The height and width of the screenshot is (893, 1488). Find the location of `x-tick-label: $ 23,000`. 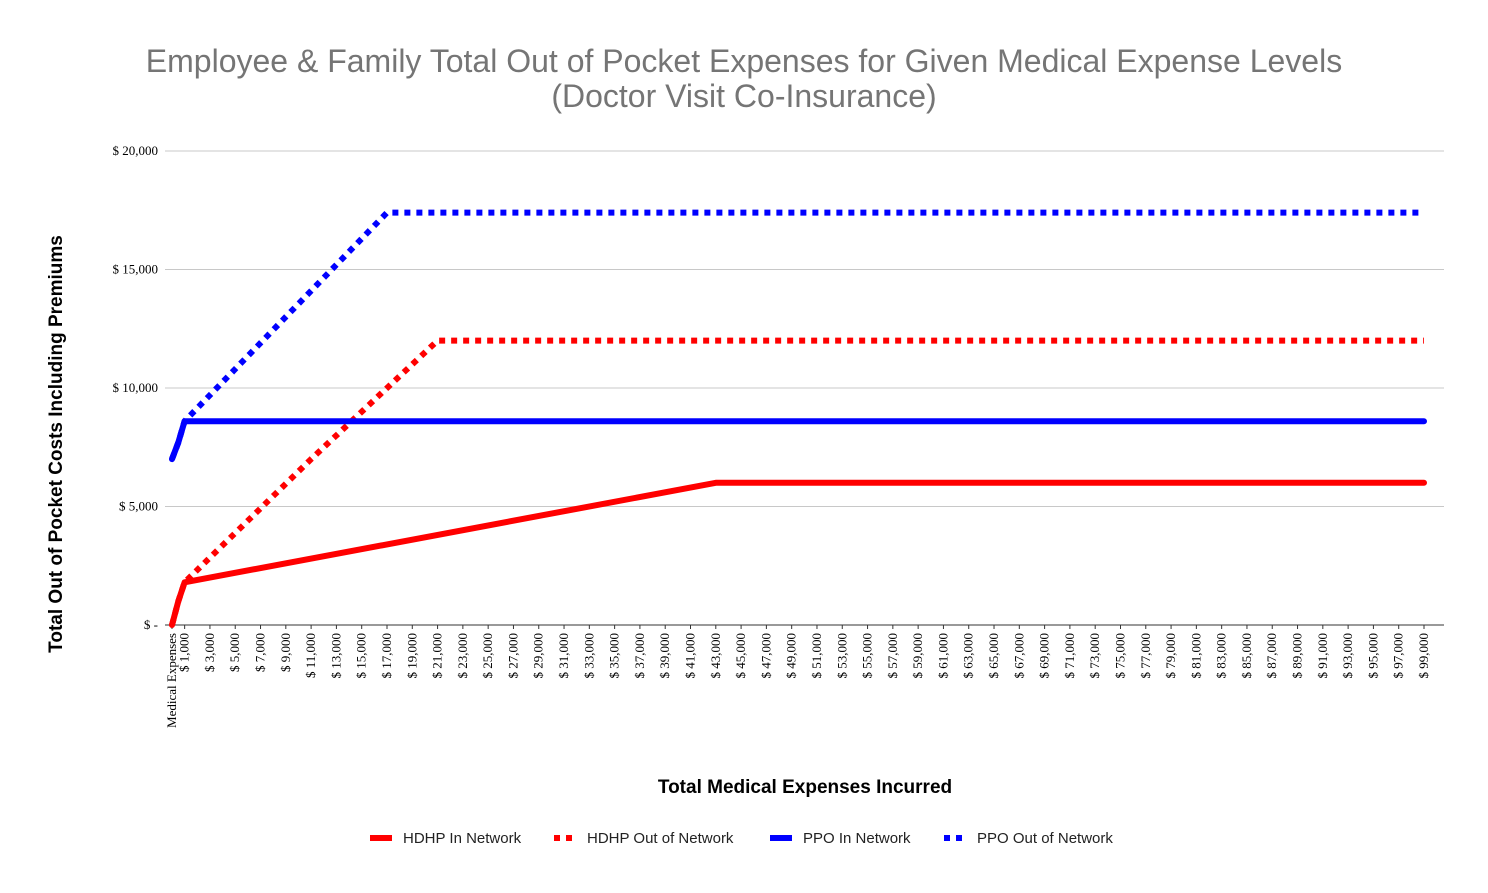

x-tick-label: $ 23,000 is located at coordinates (462, 656).